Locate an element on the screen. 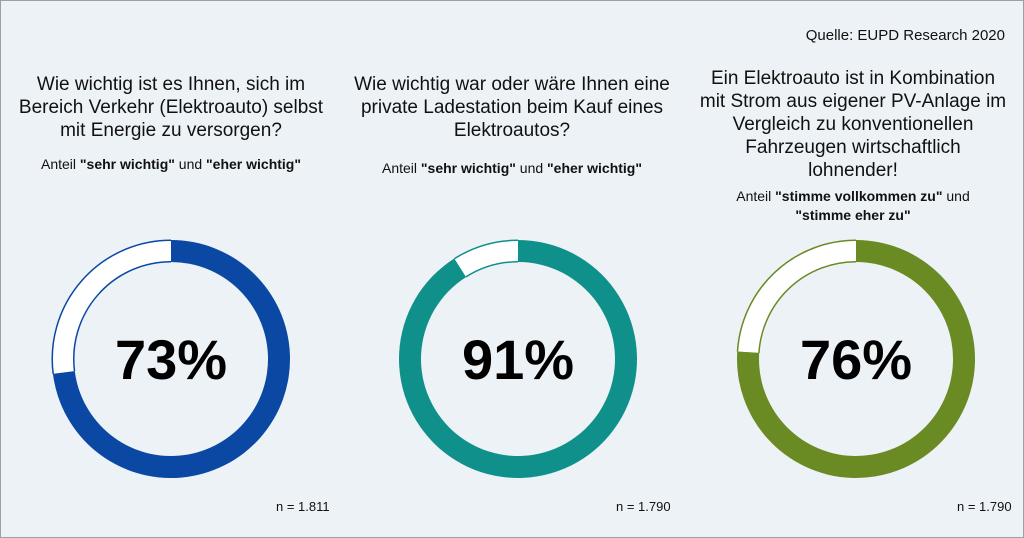 This screenshot has height=538, width=1024. donut-chart: 76% is located at coordinates (856, 359).